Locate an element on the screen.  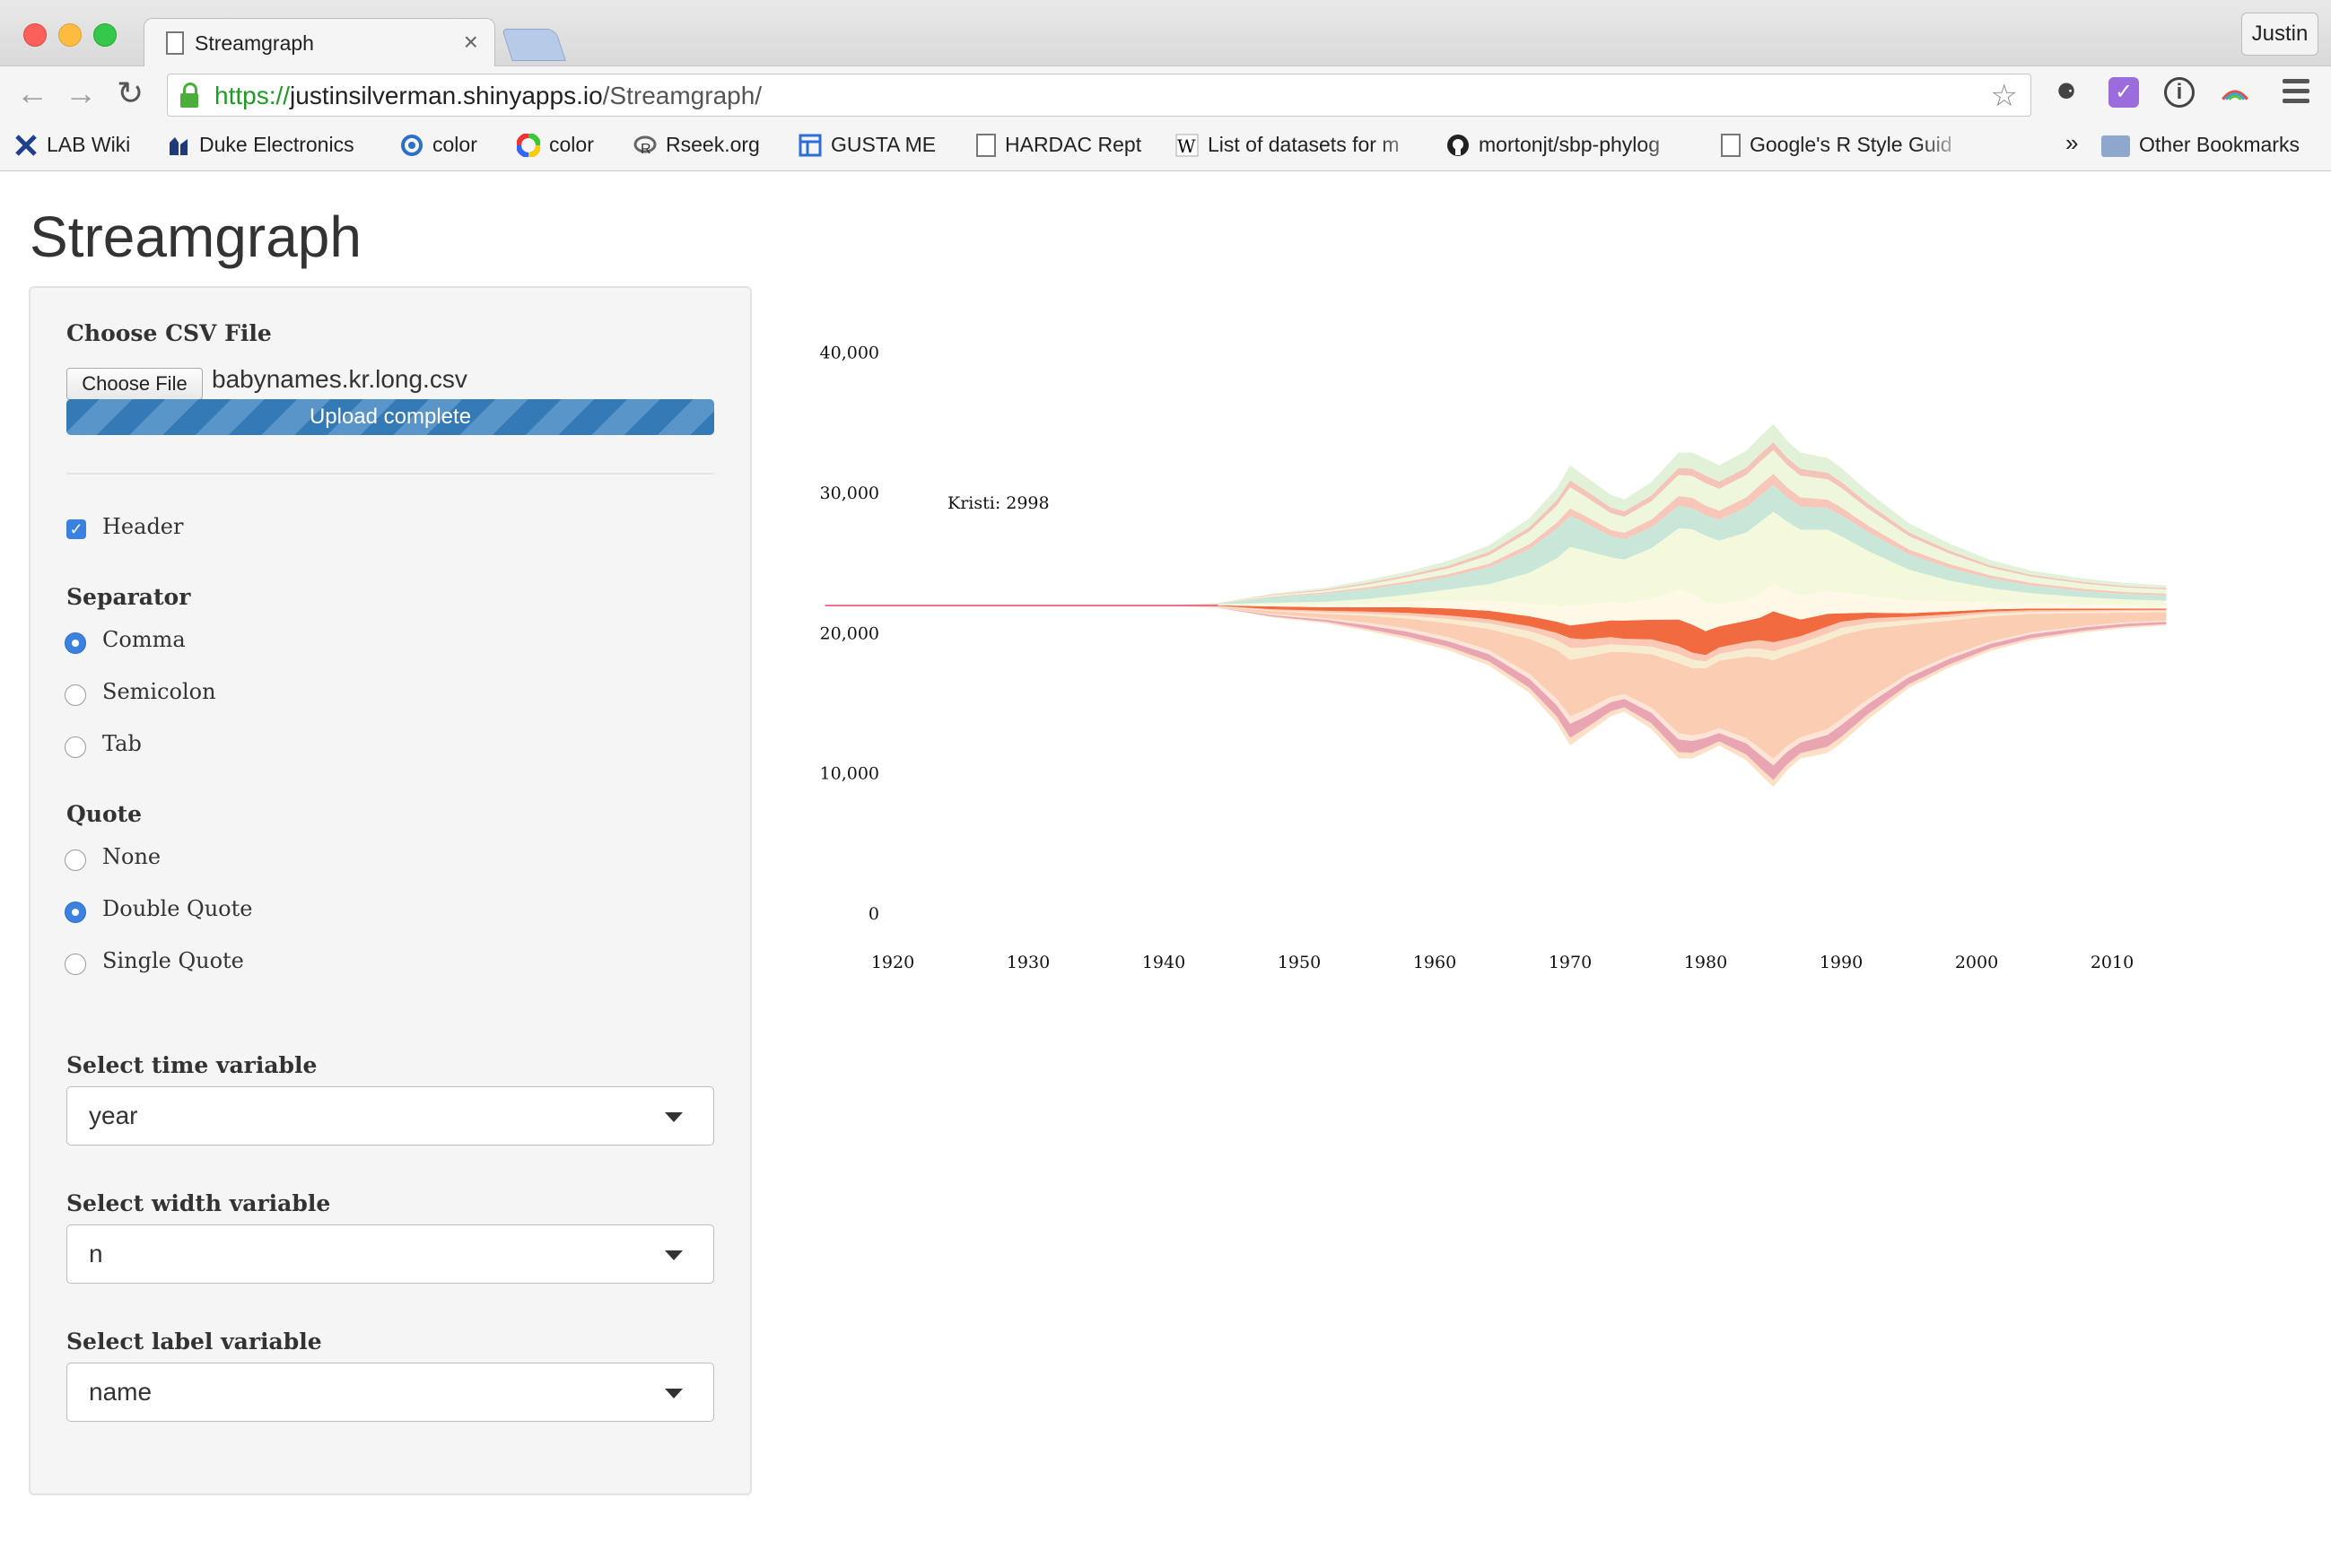
quote-radio-double is located at coordinates (75, 913).